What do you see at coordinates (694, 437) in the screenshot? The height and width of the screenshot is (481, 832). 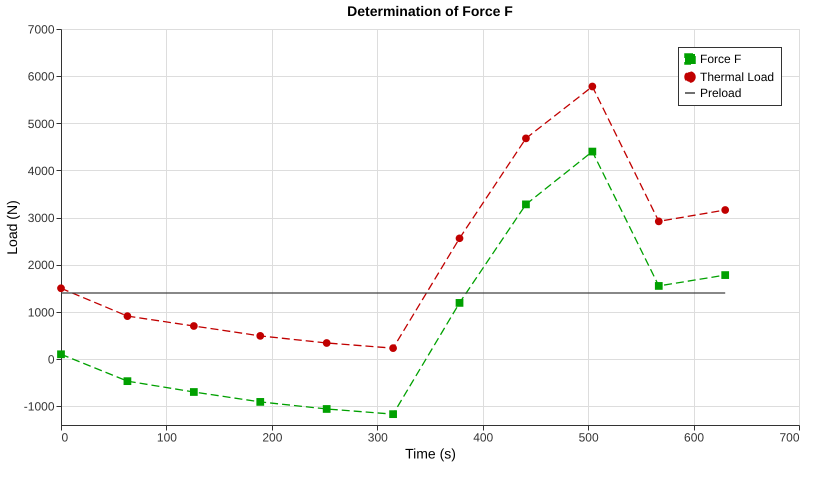 I see `x-tick-label: 600` at bounding box center [694, 437].